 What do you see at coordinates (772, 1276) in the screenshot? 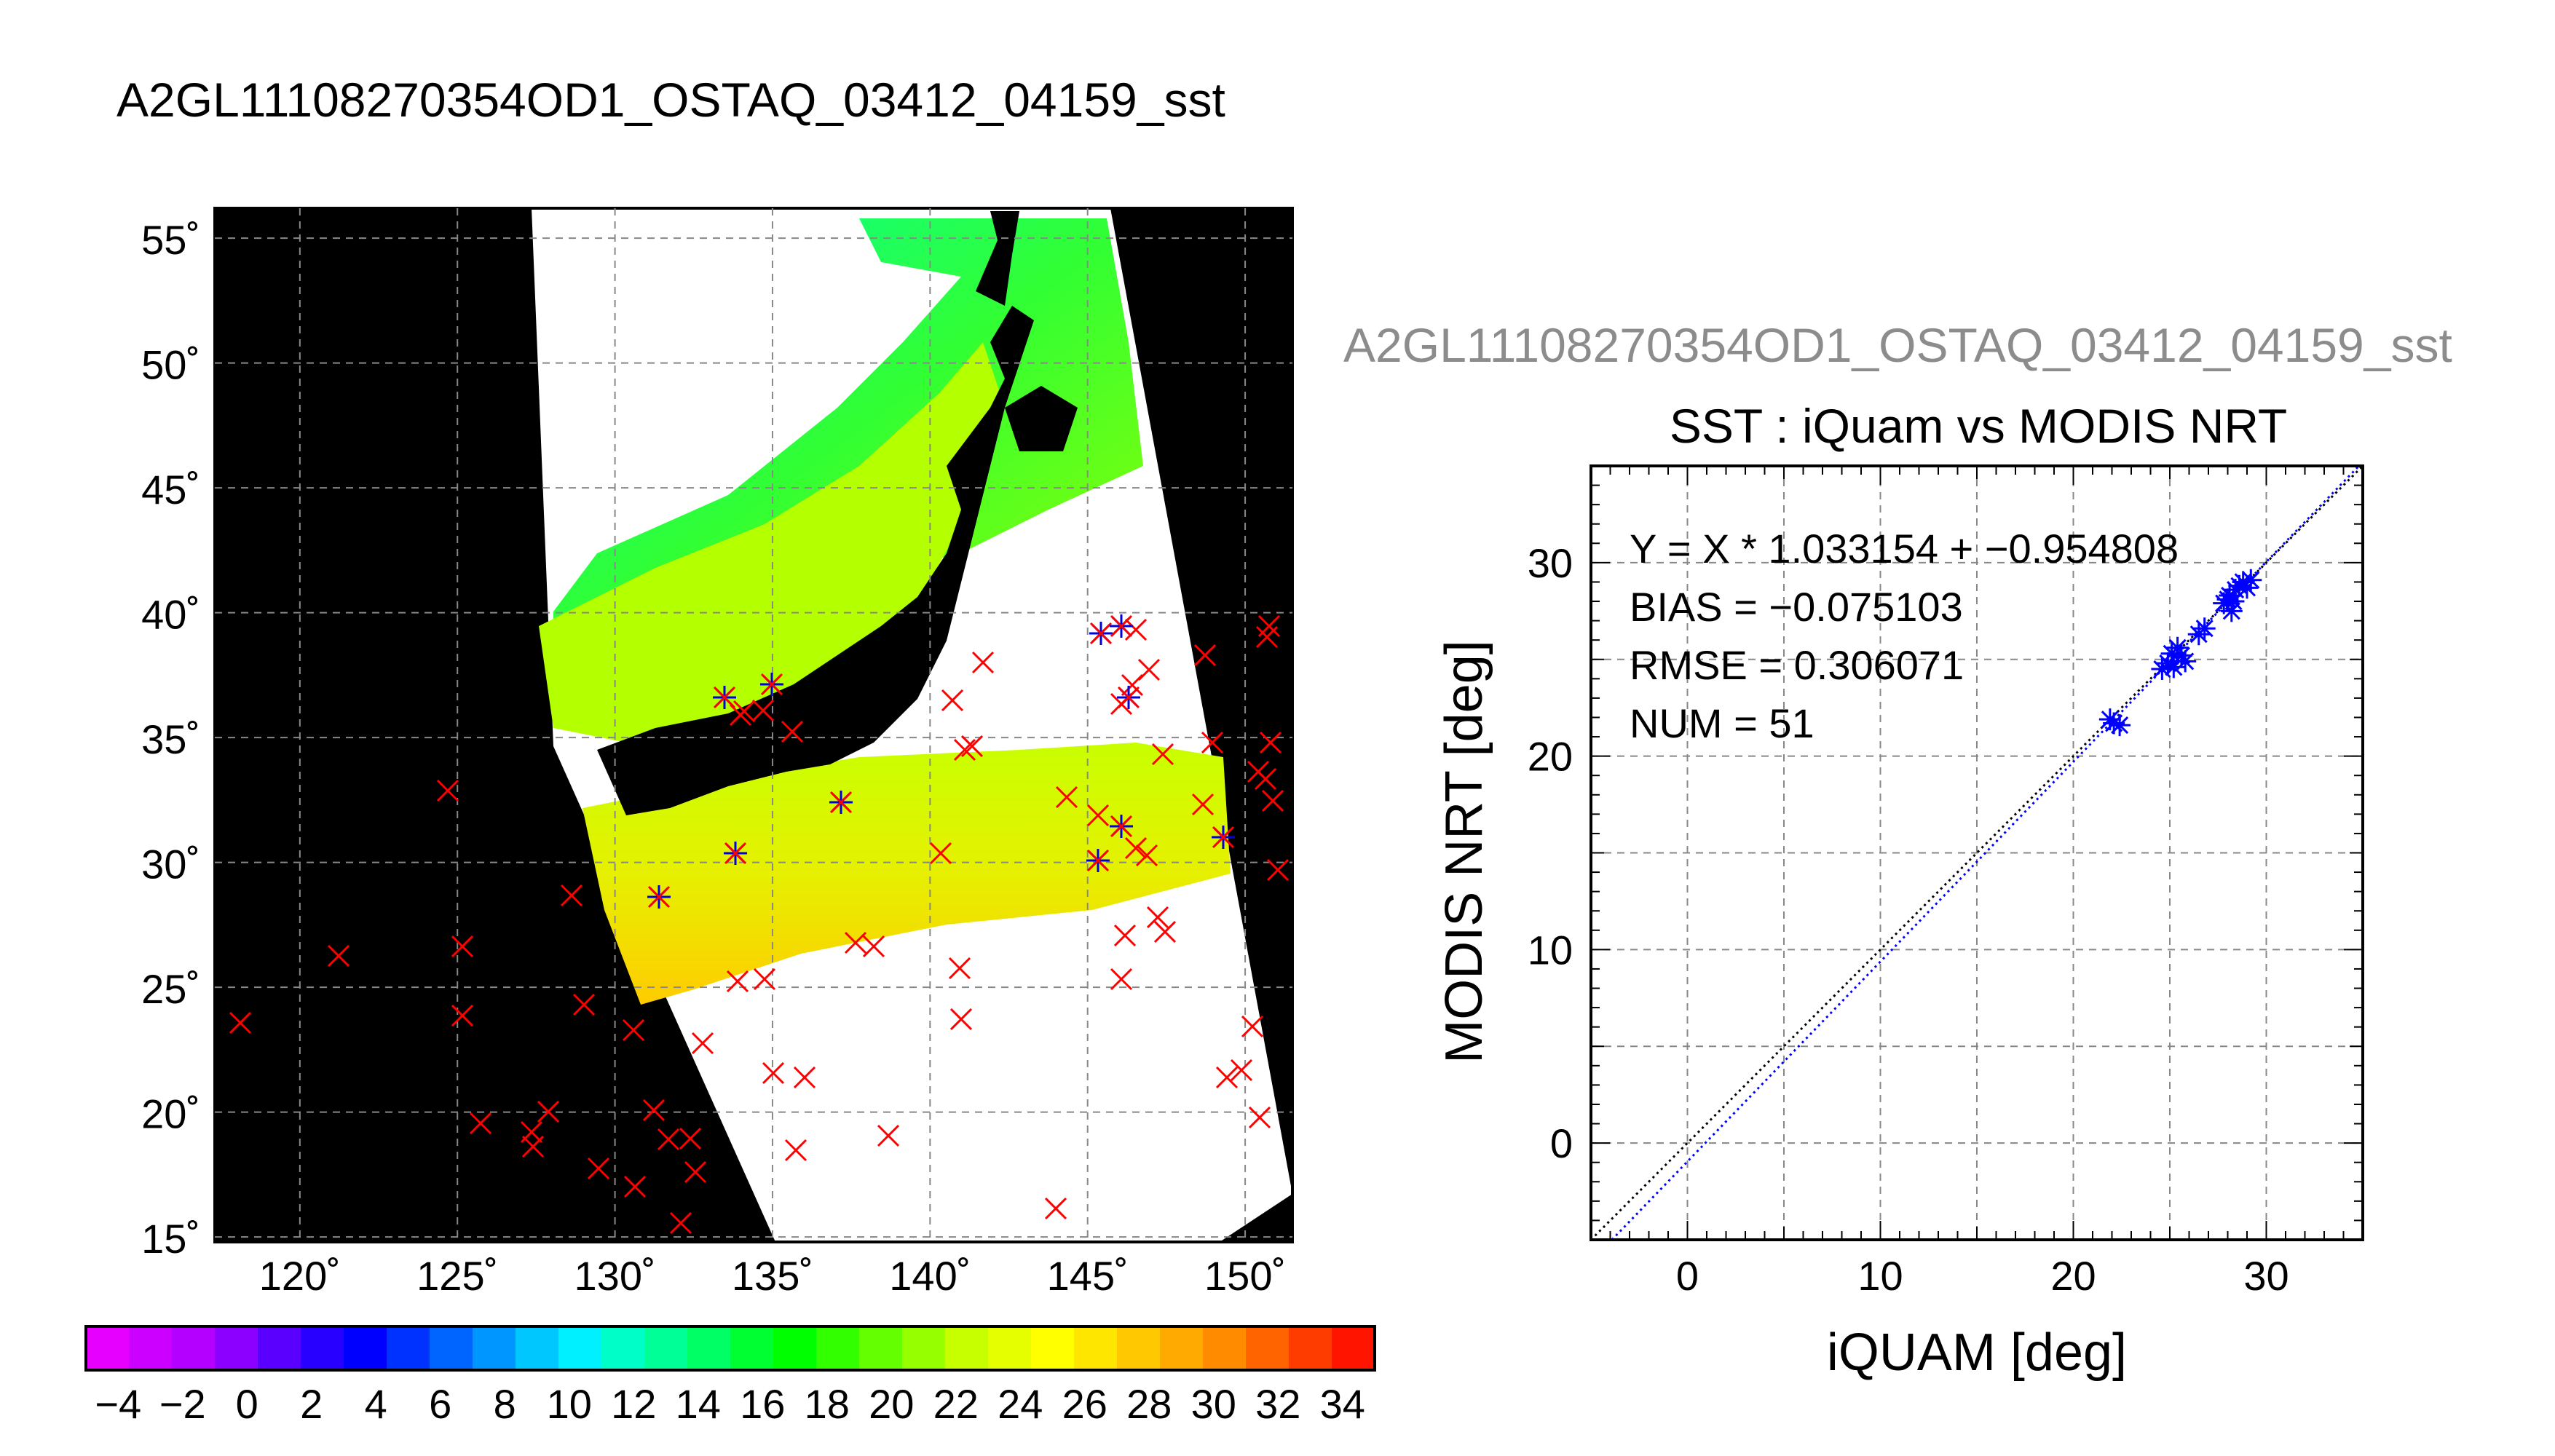
I see `map-lon-labels: 120˚ 125˚ 130˚ 135˚ 140˚ 145˚ 150˚` at bounding box center [772, 1276].